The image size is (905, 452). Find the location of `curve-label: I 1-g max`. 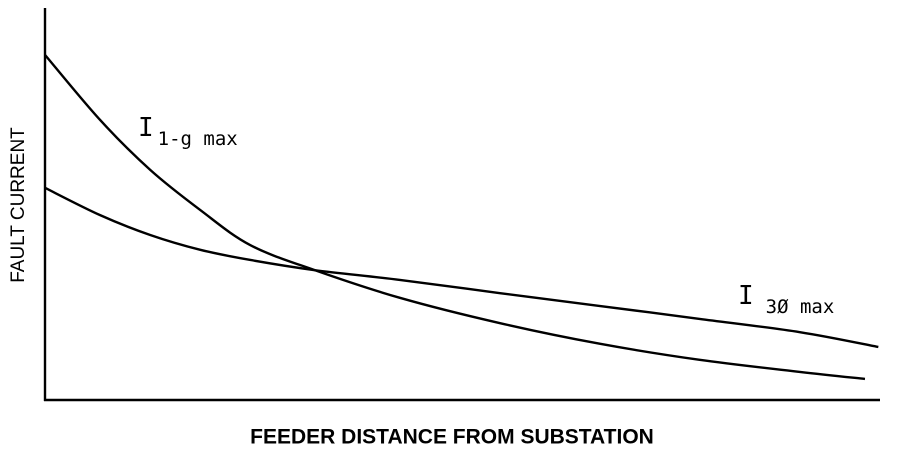

curve-label: I 1-g max is located at coordinates (188, 131).